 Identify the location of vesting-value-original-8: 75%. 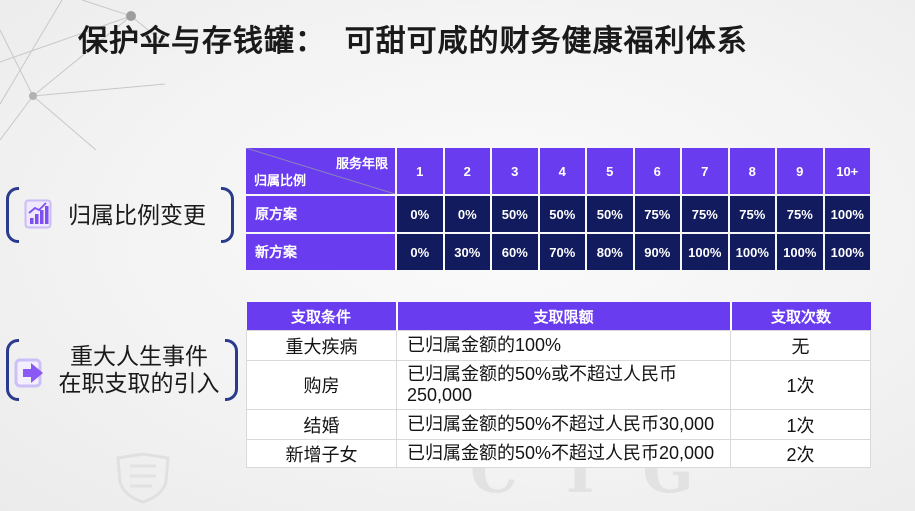
(752, 214).